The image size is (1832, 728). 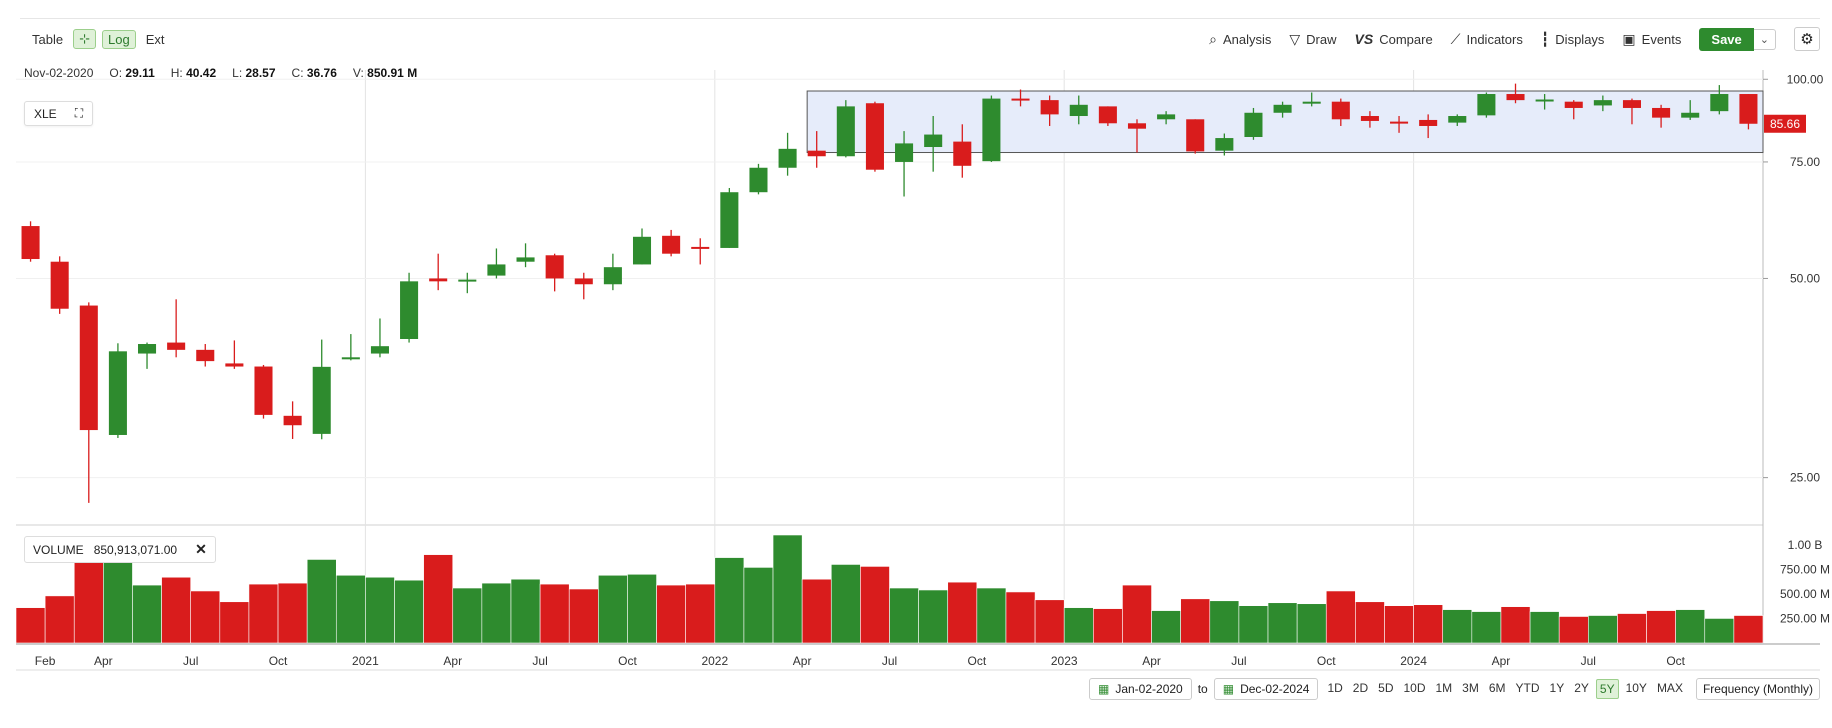 What do you see at coordinates (1487, 39) in the screenshot?
I see `indicators-button: ⟋ Indicators` at bounding box center [1487, 39].